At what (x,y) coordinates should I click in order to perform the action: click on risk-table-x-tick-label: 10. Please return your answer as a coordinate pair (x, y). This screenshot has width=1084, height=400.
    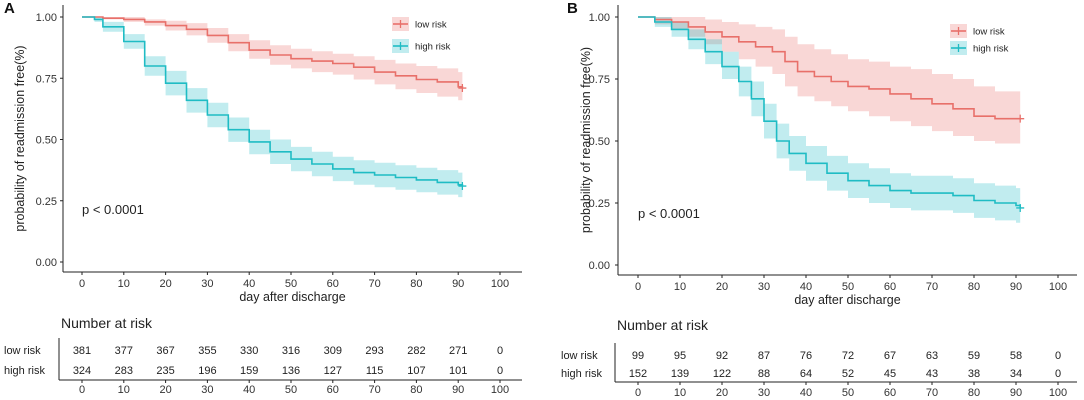
    Looking at the image, I should click on (124, 390).